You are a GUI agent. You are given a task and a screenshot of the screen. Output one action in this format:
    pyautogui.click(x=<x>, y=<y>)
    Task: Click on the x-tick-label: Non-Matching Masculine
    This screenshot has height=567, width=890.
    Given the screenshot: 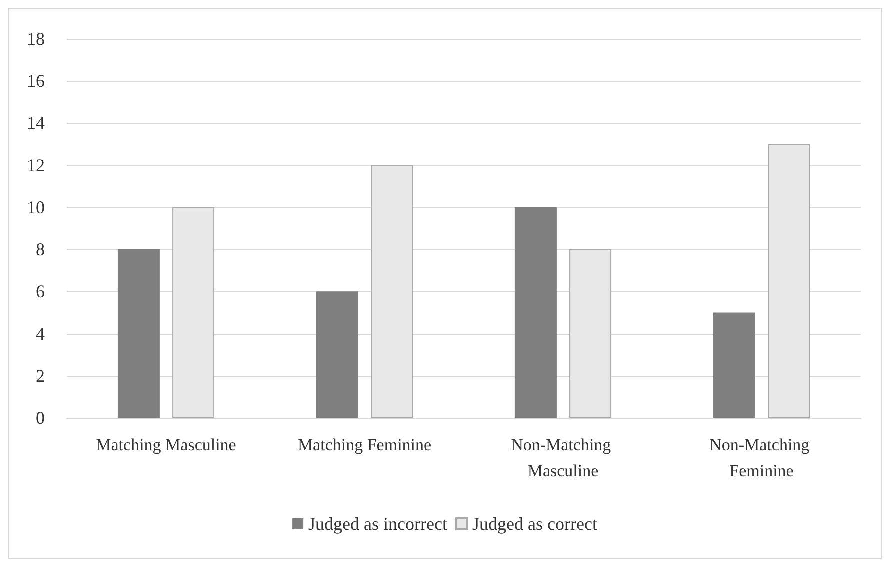 What is the action you would take?
    pyautogui.click(x=563, y=458)
    